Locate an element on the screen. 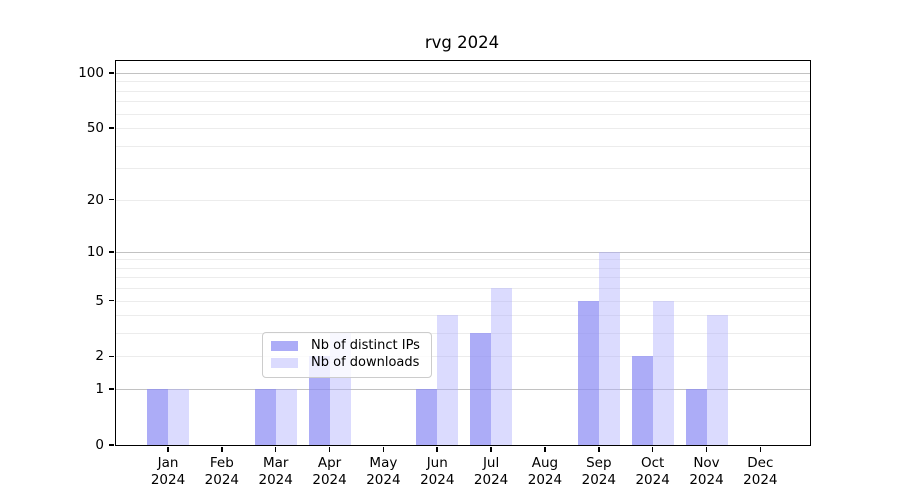 This screenshot has height=500, width=900. bar-downloads-oct is located at coordinates (663, 372).